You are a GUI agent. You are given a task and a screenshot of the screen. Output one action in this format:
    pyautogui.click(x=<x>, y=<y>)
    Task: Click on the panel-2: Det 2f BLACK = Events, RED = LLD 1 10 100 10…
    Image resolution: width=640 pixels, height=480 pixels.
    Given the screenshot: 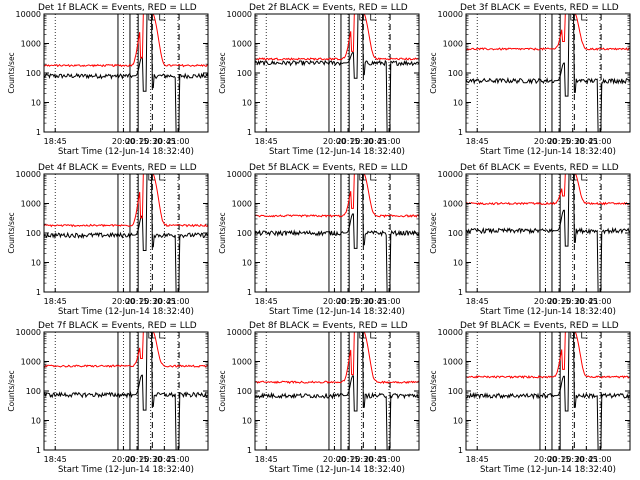 What is the action you would take?
    pyautogui.click(x=319, y=80)
    